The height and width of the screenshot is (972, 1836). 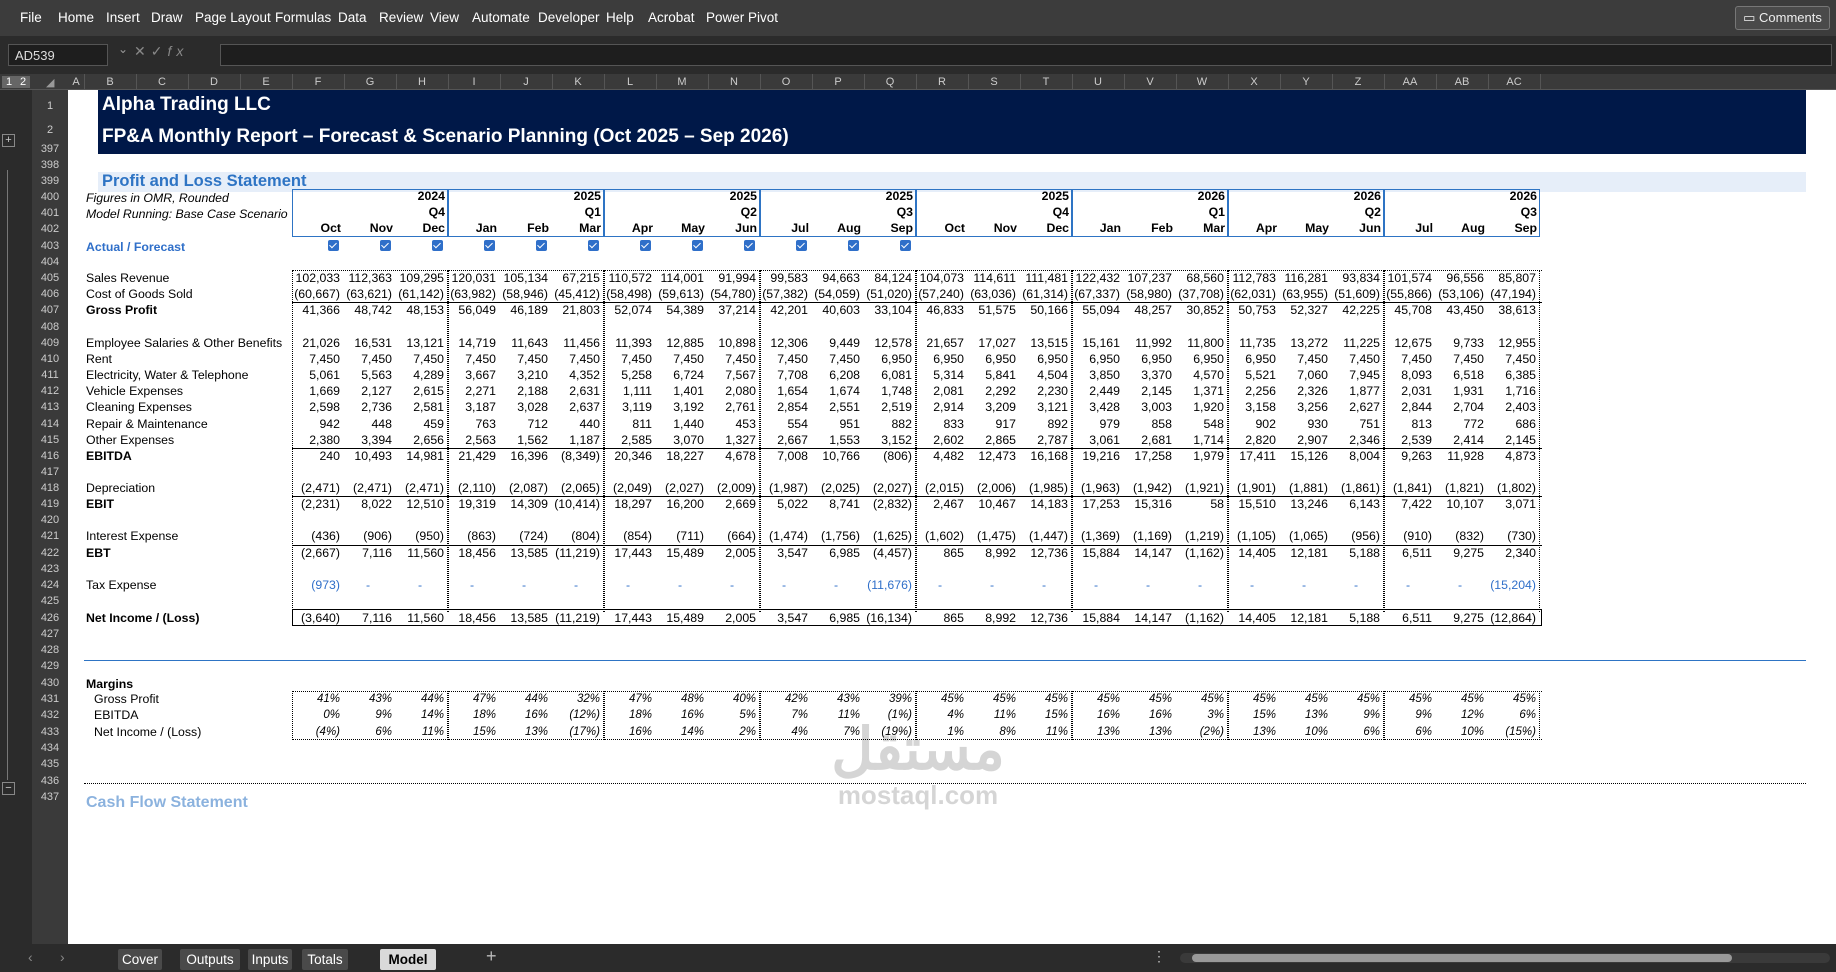 I want to click on horizontal-scrollbar, so click(x=1505, y=958).